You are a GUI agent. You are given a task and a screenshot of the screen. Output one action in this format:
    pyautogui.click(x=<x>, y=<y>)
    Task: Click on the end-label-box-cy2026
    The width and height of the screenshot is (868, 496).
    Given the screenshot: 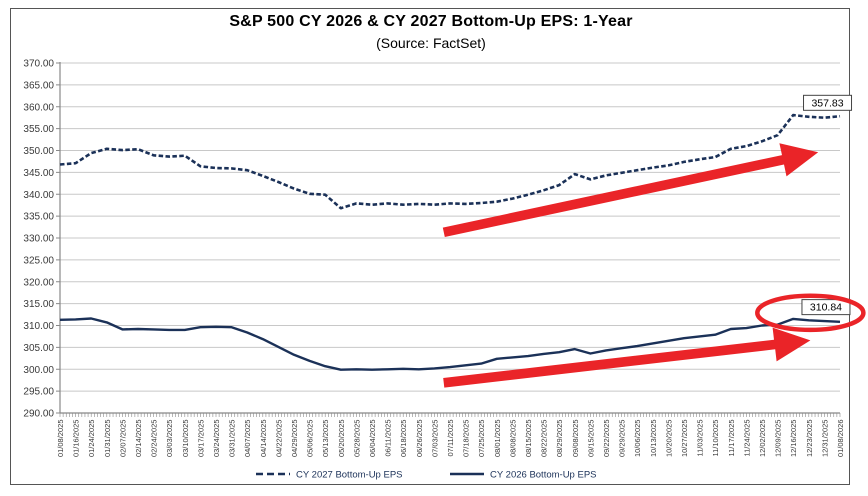 What is the action you would take?
    pyautogui.click(x=826, y=307)
    